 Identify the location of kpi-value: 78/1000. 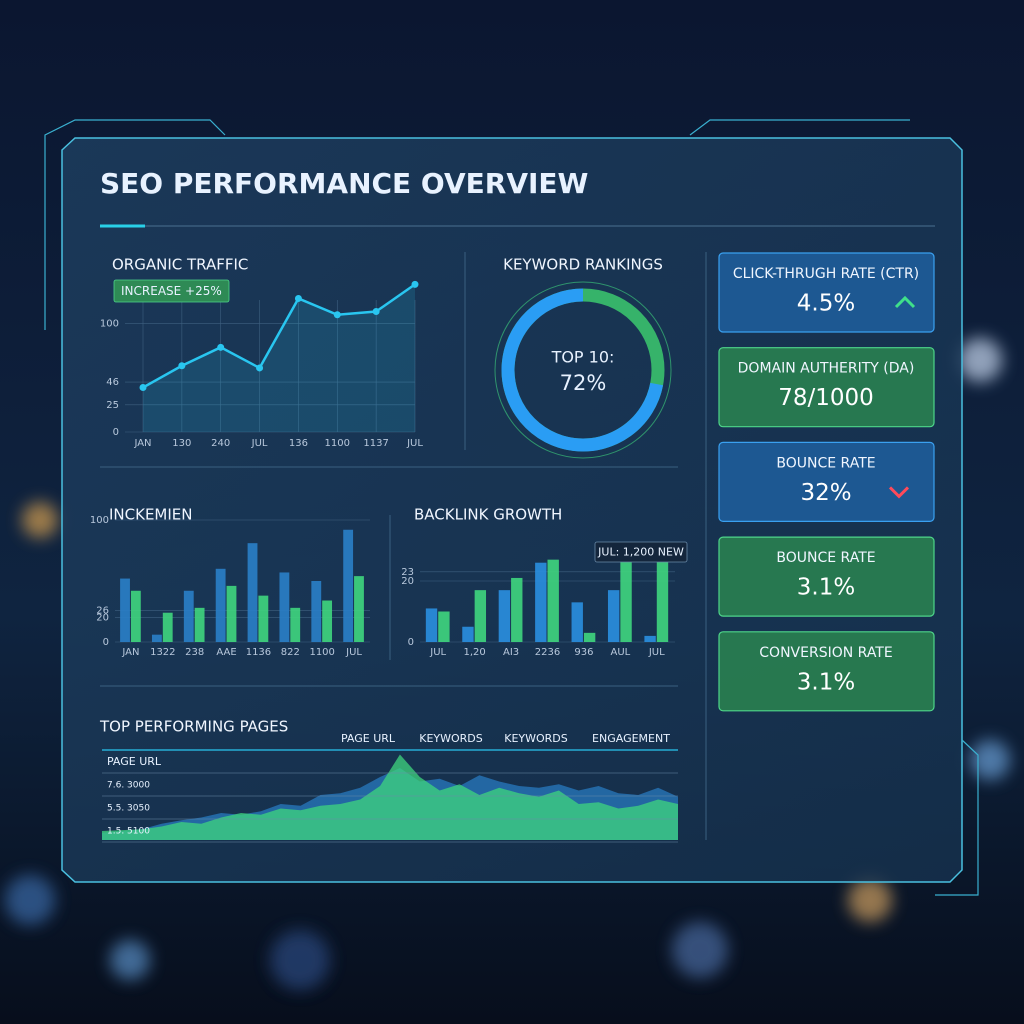
(826, 398).